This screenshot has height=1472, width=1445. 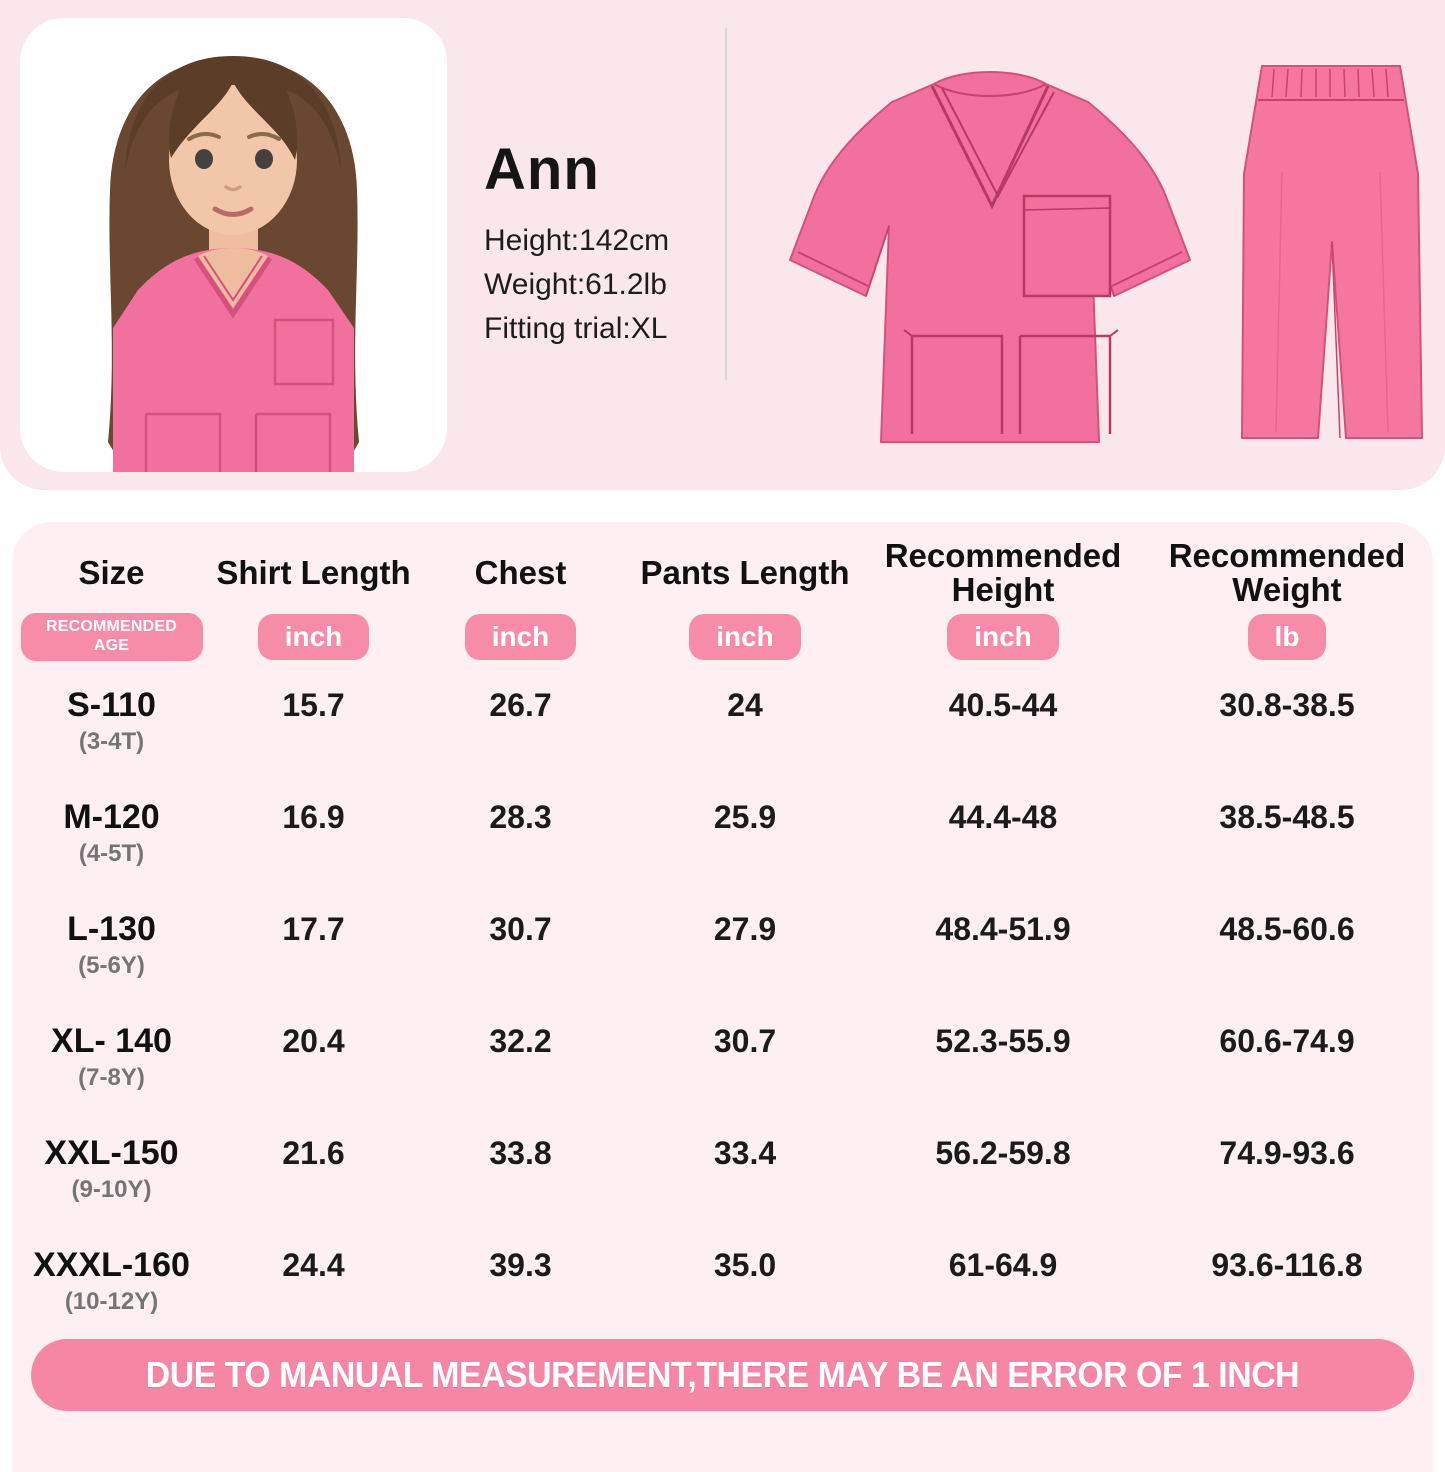 What do you see at coordinates (745, 929) in the screenshot?
I see `pants-length-value: 27.9` at bounding box center [745, 929].